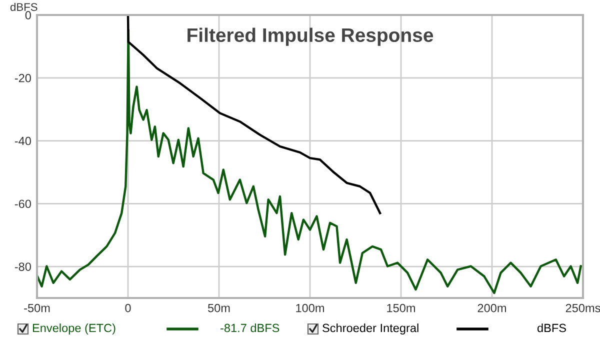 This screenshot has height=342, width=600. Describe the element at coordinates (370, 329) in the screenshot. I see `text: Schroeder Integral` at that location.